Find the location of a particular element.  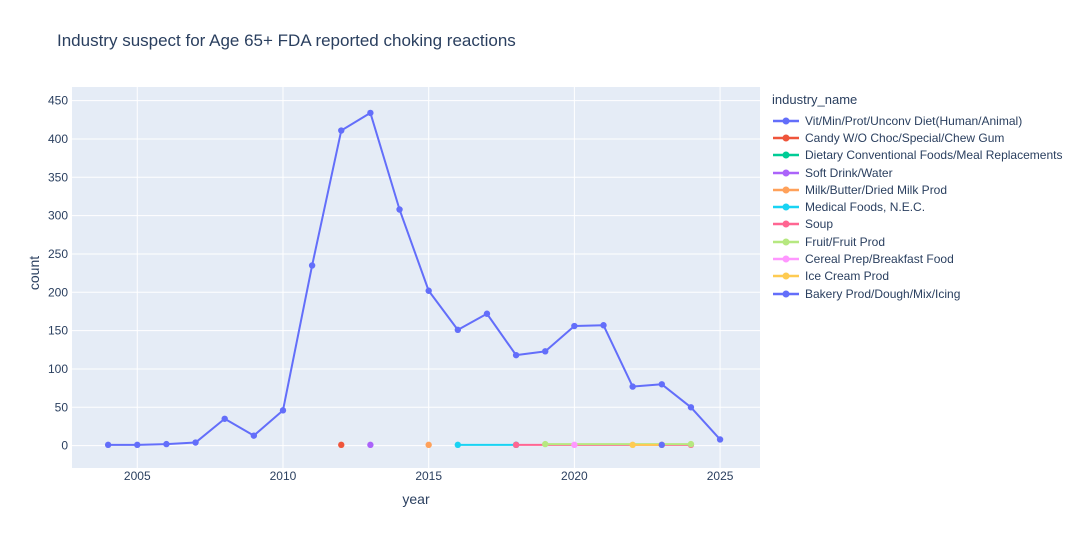

y-tick-label: 300 is located at coordinates (58, 216).